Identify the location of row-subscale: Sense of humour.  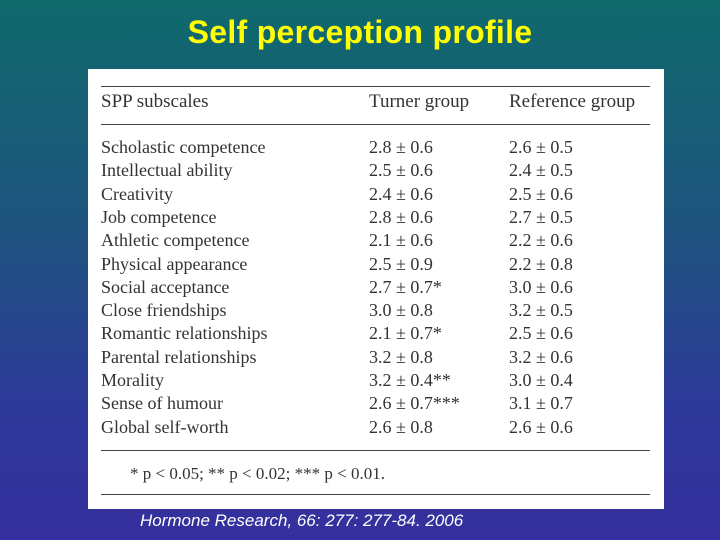
(162, 403).